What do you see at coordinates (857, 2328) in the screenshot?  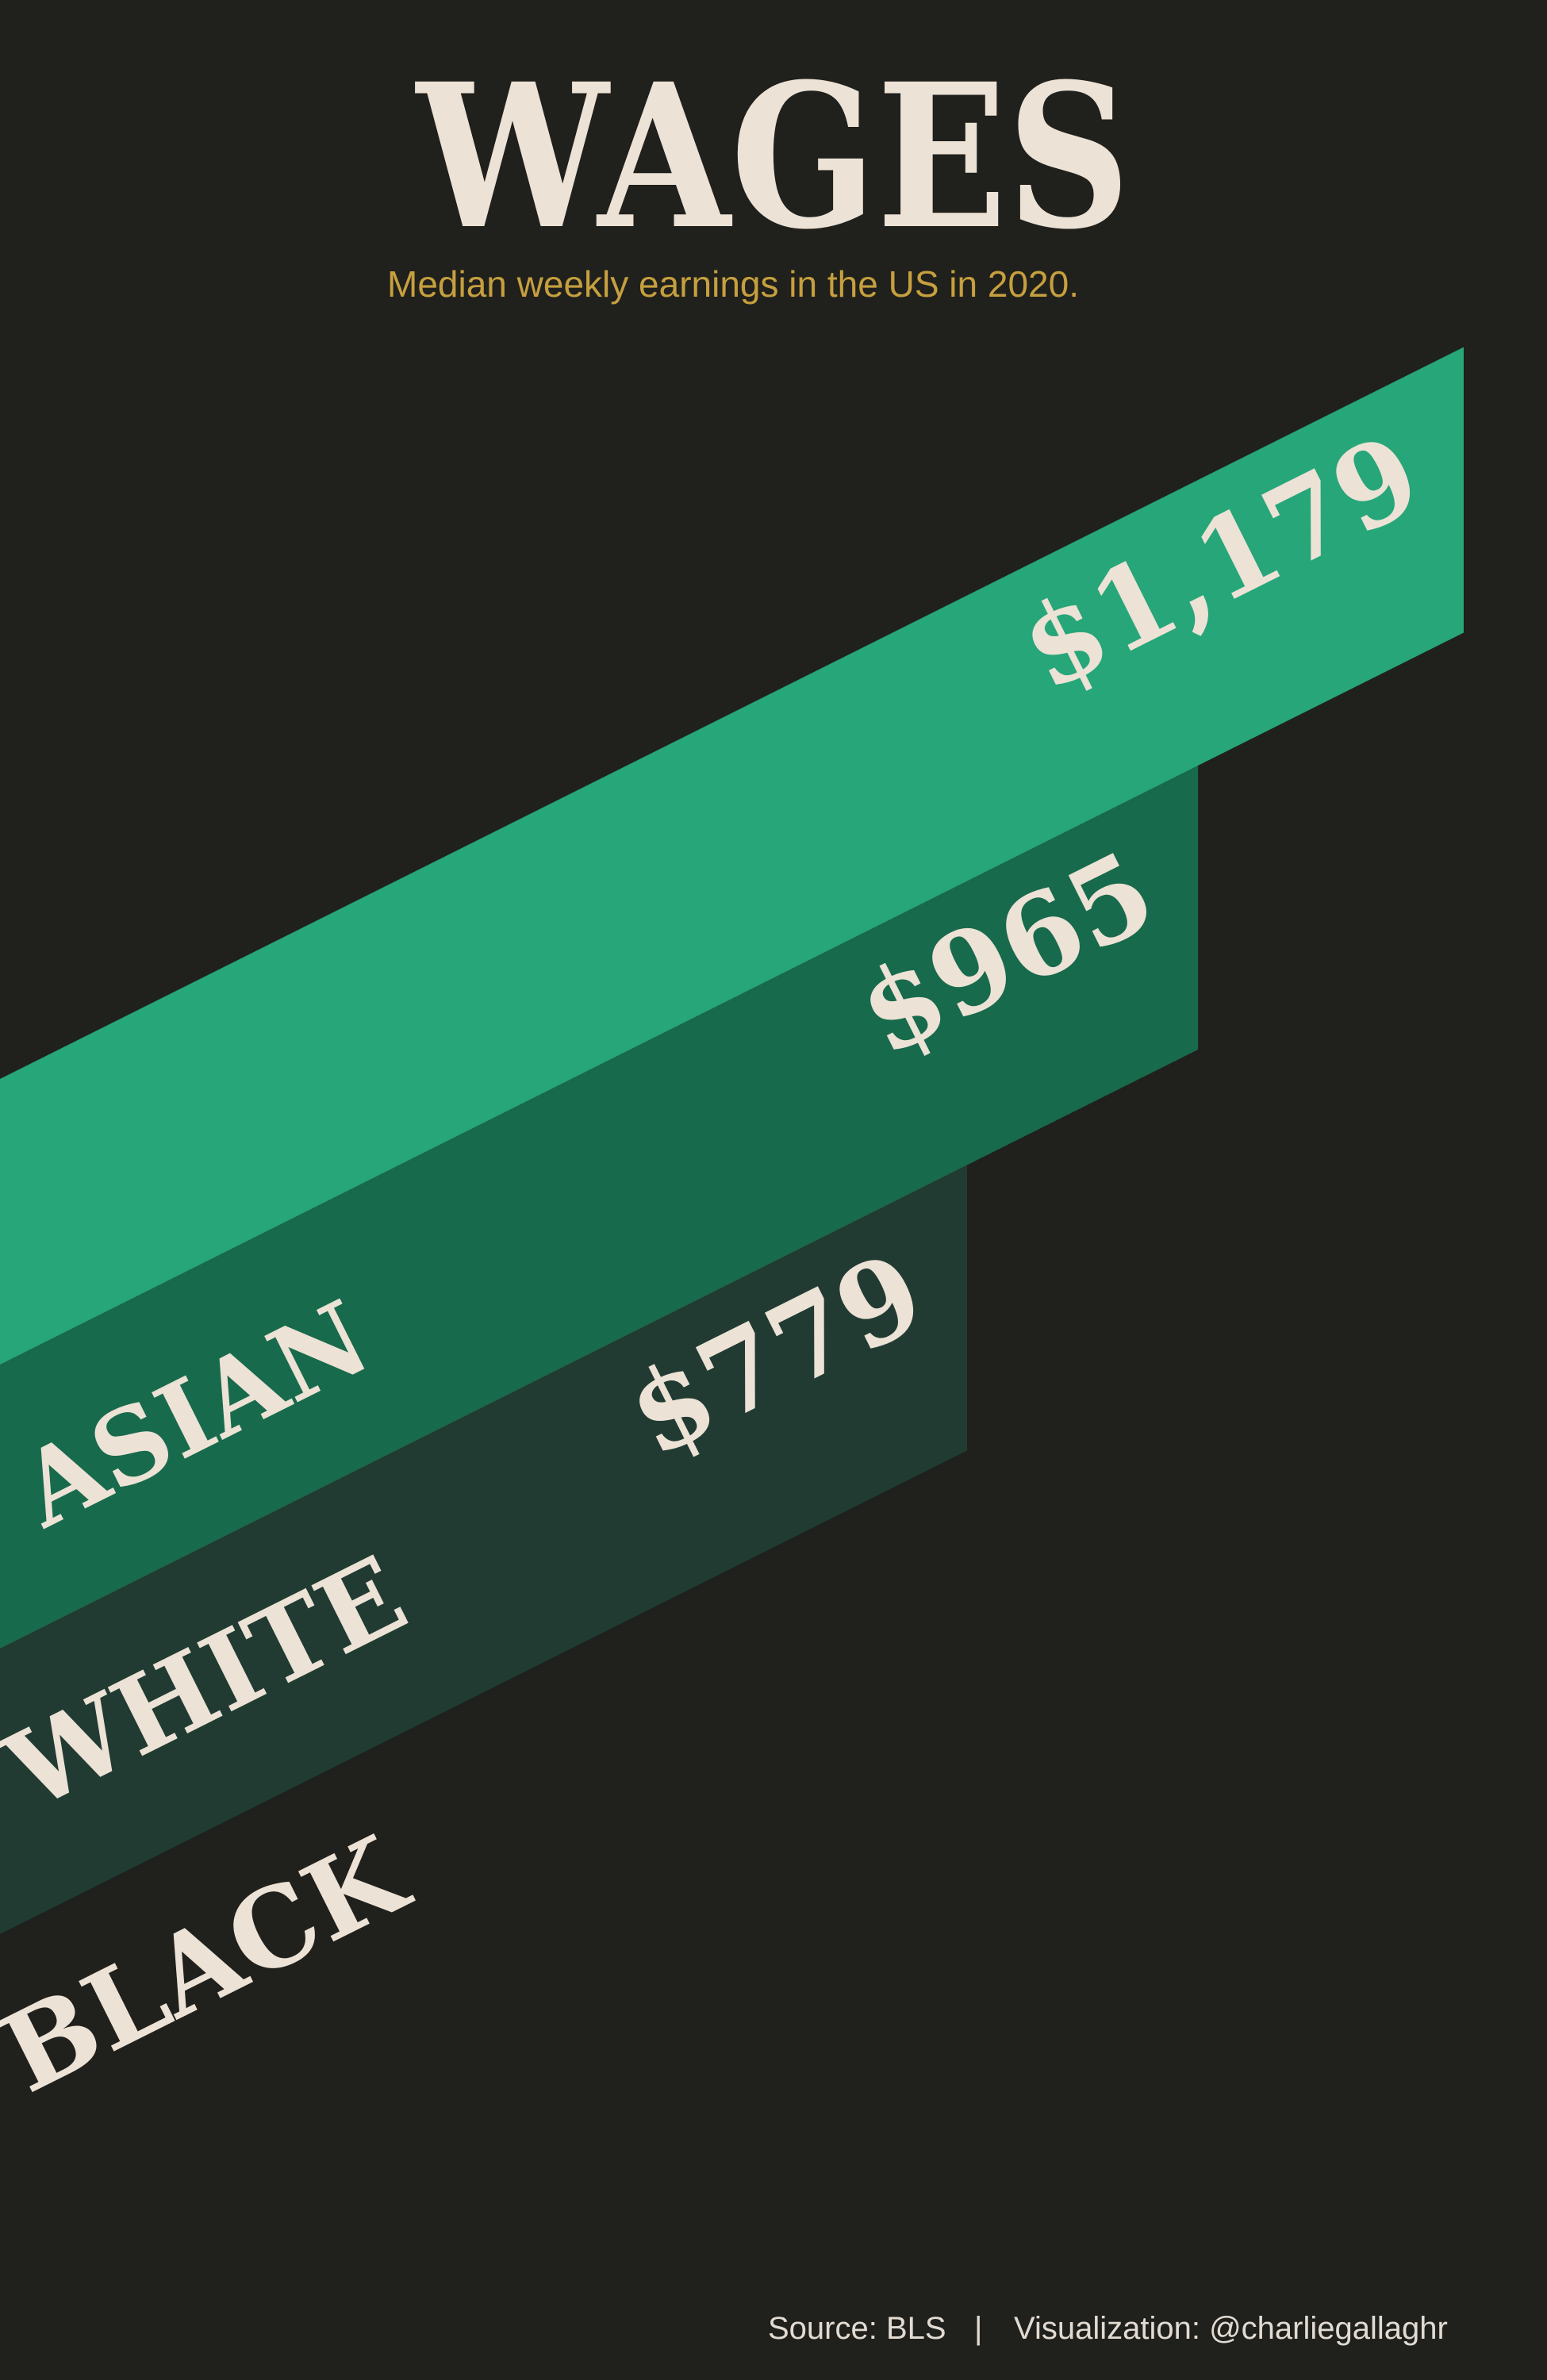 I see `source-note: Source: BLS` at bounding box center [857, 2328].